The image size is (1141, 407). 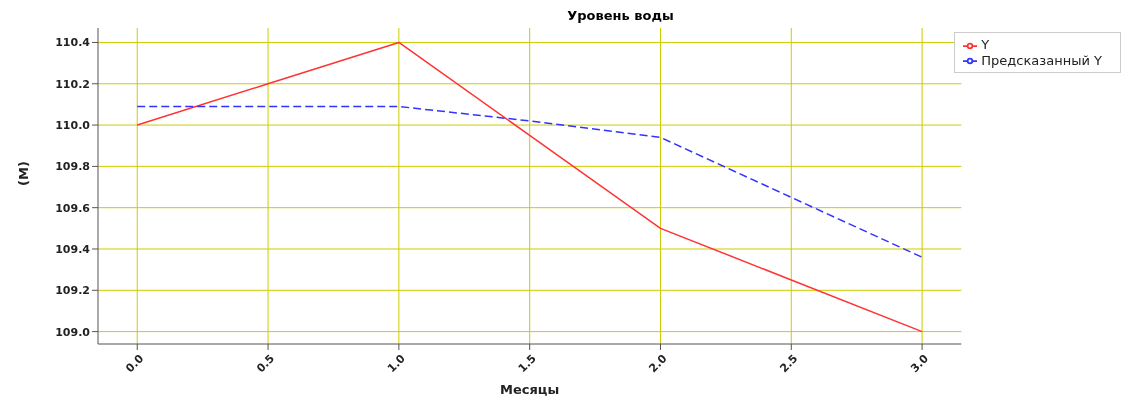 What do you see at coordinates (73, 332) in the screenshot?
I see `y-tick-label: 109.0` at bounding box center [73, 332].